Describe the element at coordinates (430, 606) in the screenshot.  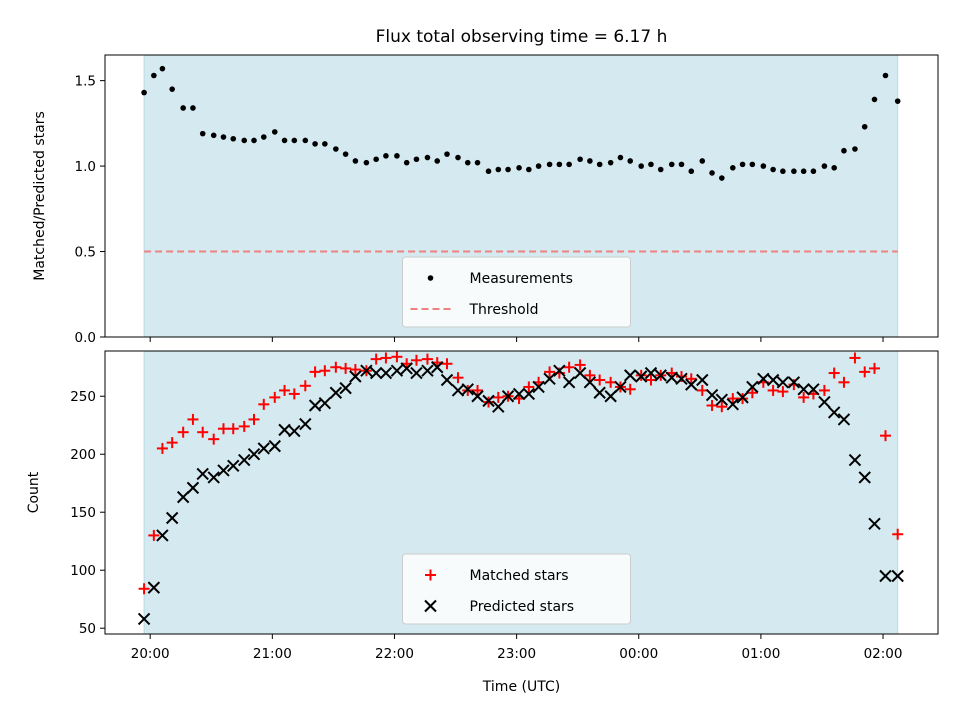
I see `legend-marker-predicted` at that location.